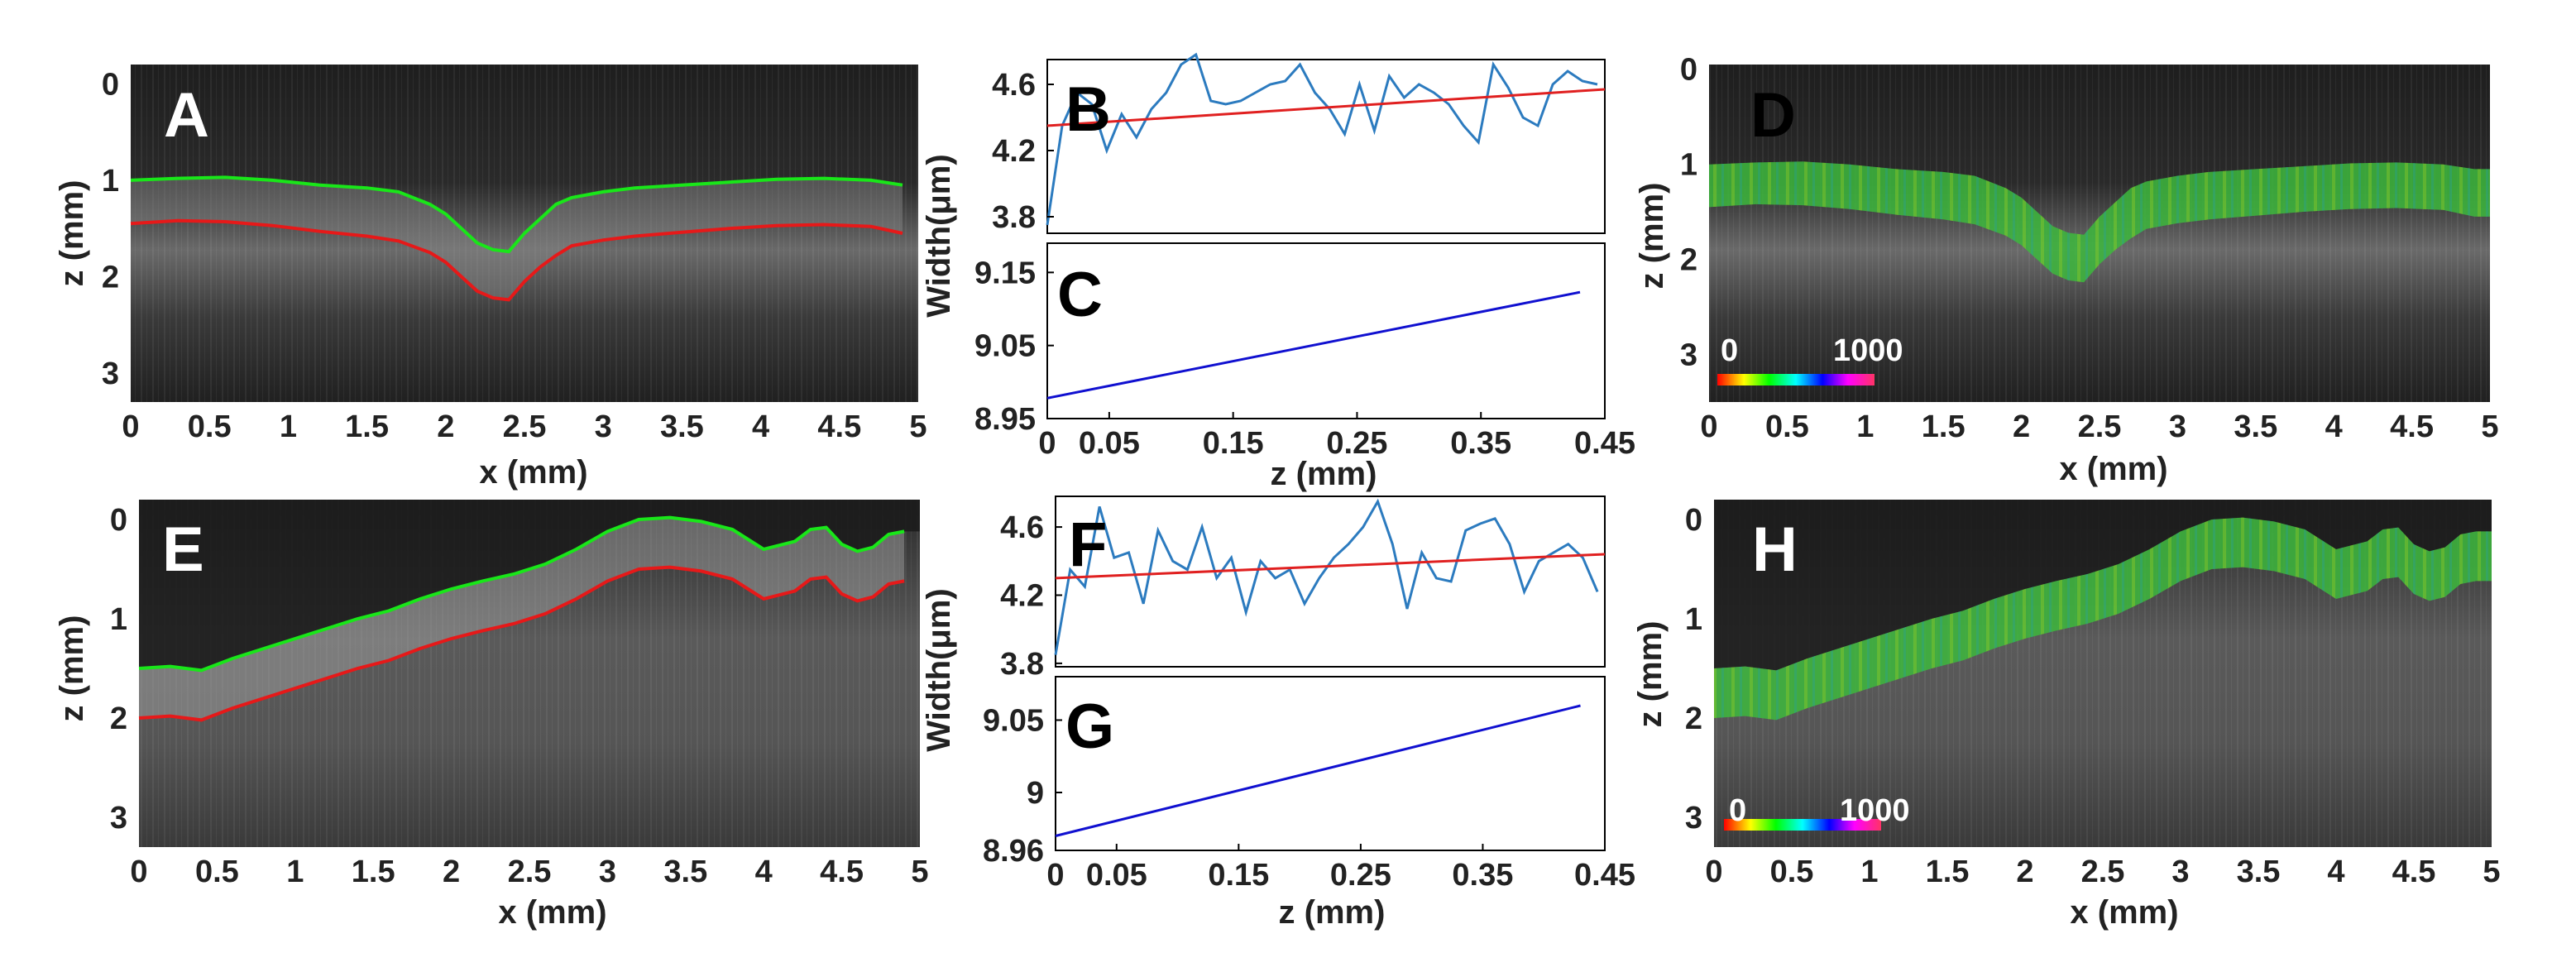  What do you see at coordinates (1652, 236) in the screenshot?
I see `panel-d-ylabel: z (mm)` at bounding box center [1652, 236].